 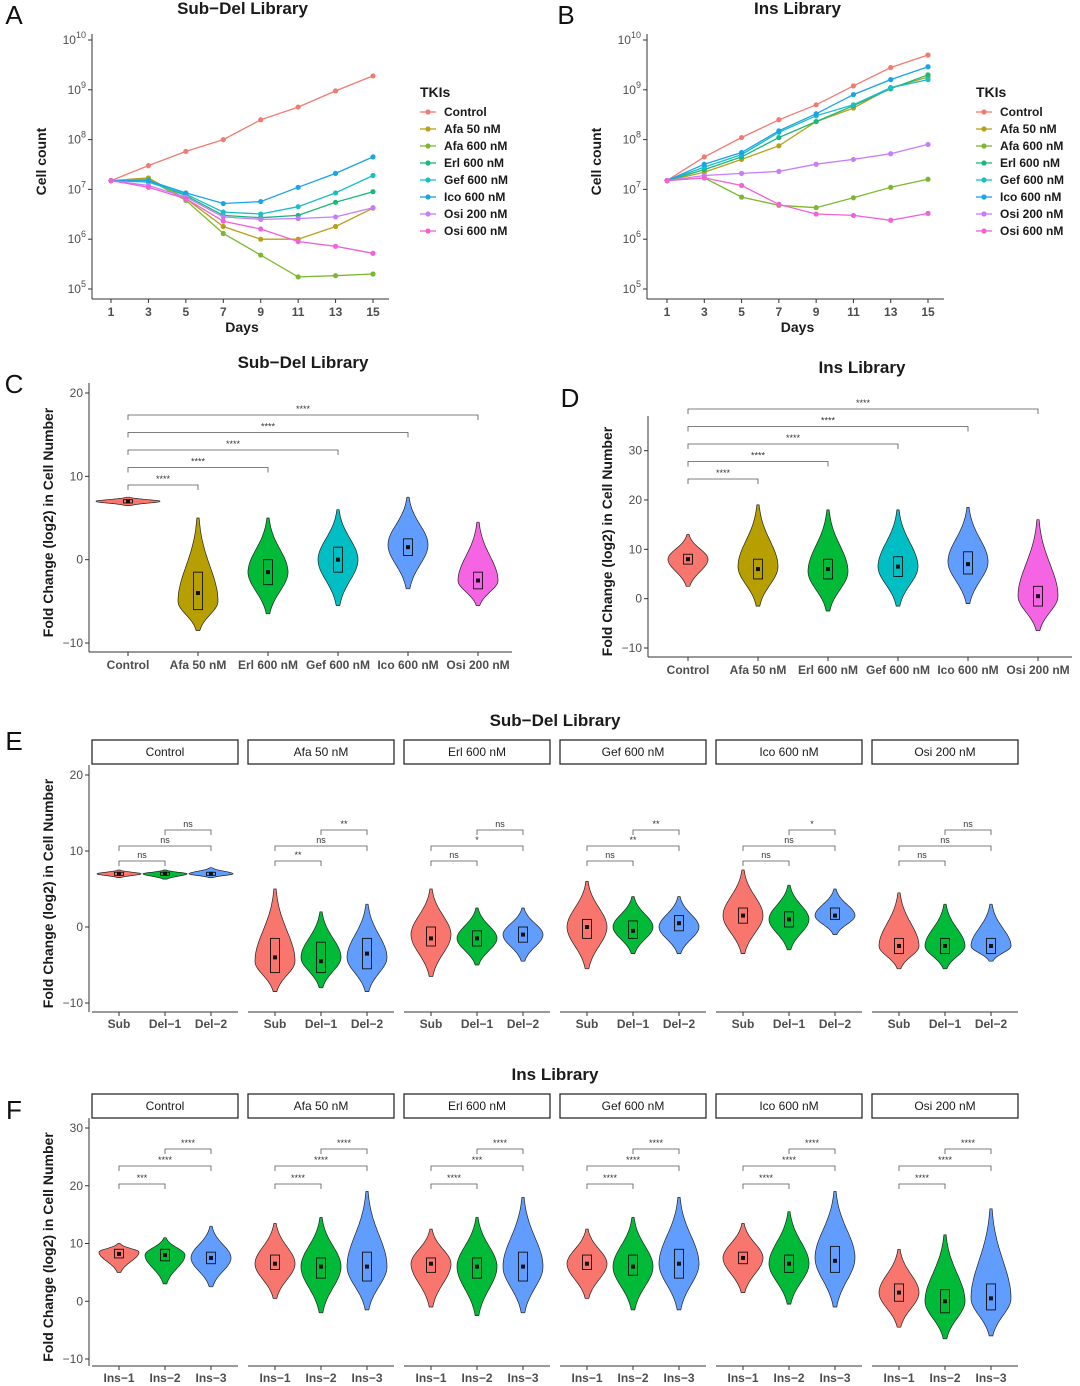 What do you see at coordinates (223, 312) in the screenshot?
I see `x-tick-label: 7` at bounding box center [223, 312].